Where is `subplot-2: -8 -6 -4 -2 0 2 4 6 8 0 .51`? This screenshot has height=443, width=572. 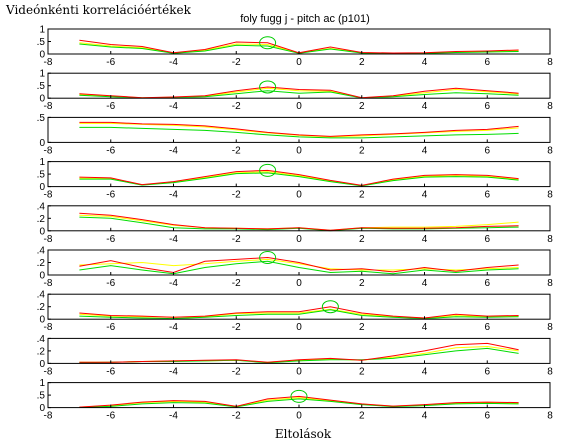 subplot-2: -8 -6 -4 -2 0 2 4 6 8 0 .51 is located at coordinates (295, 91).